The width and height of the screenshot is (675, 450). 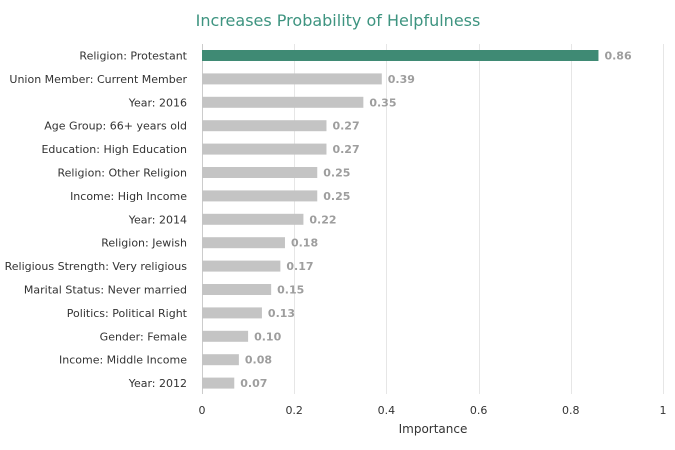 What do you see at coordinates (663, 410) in the screenshot?
I see `x-tick-label: 1` at bounding box center [663, 410].